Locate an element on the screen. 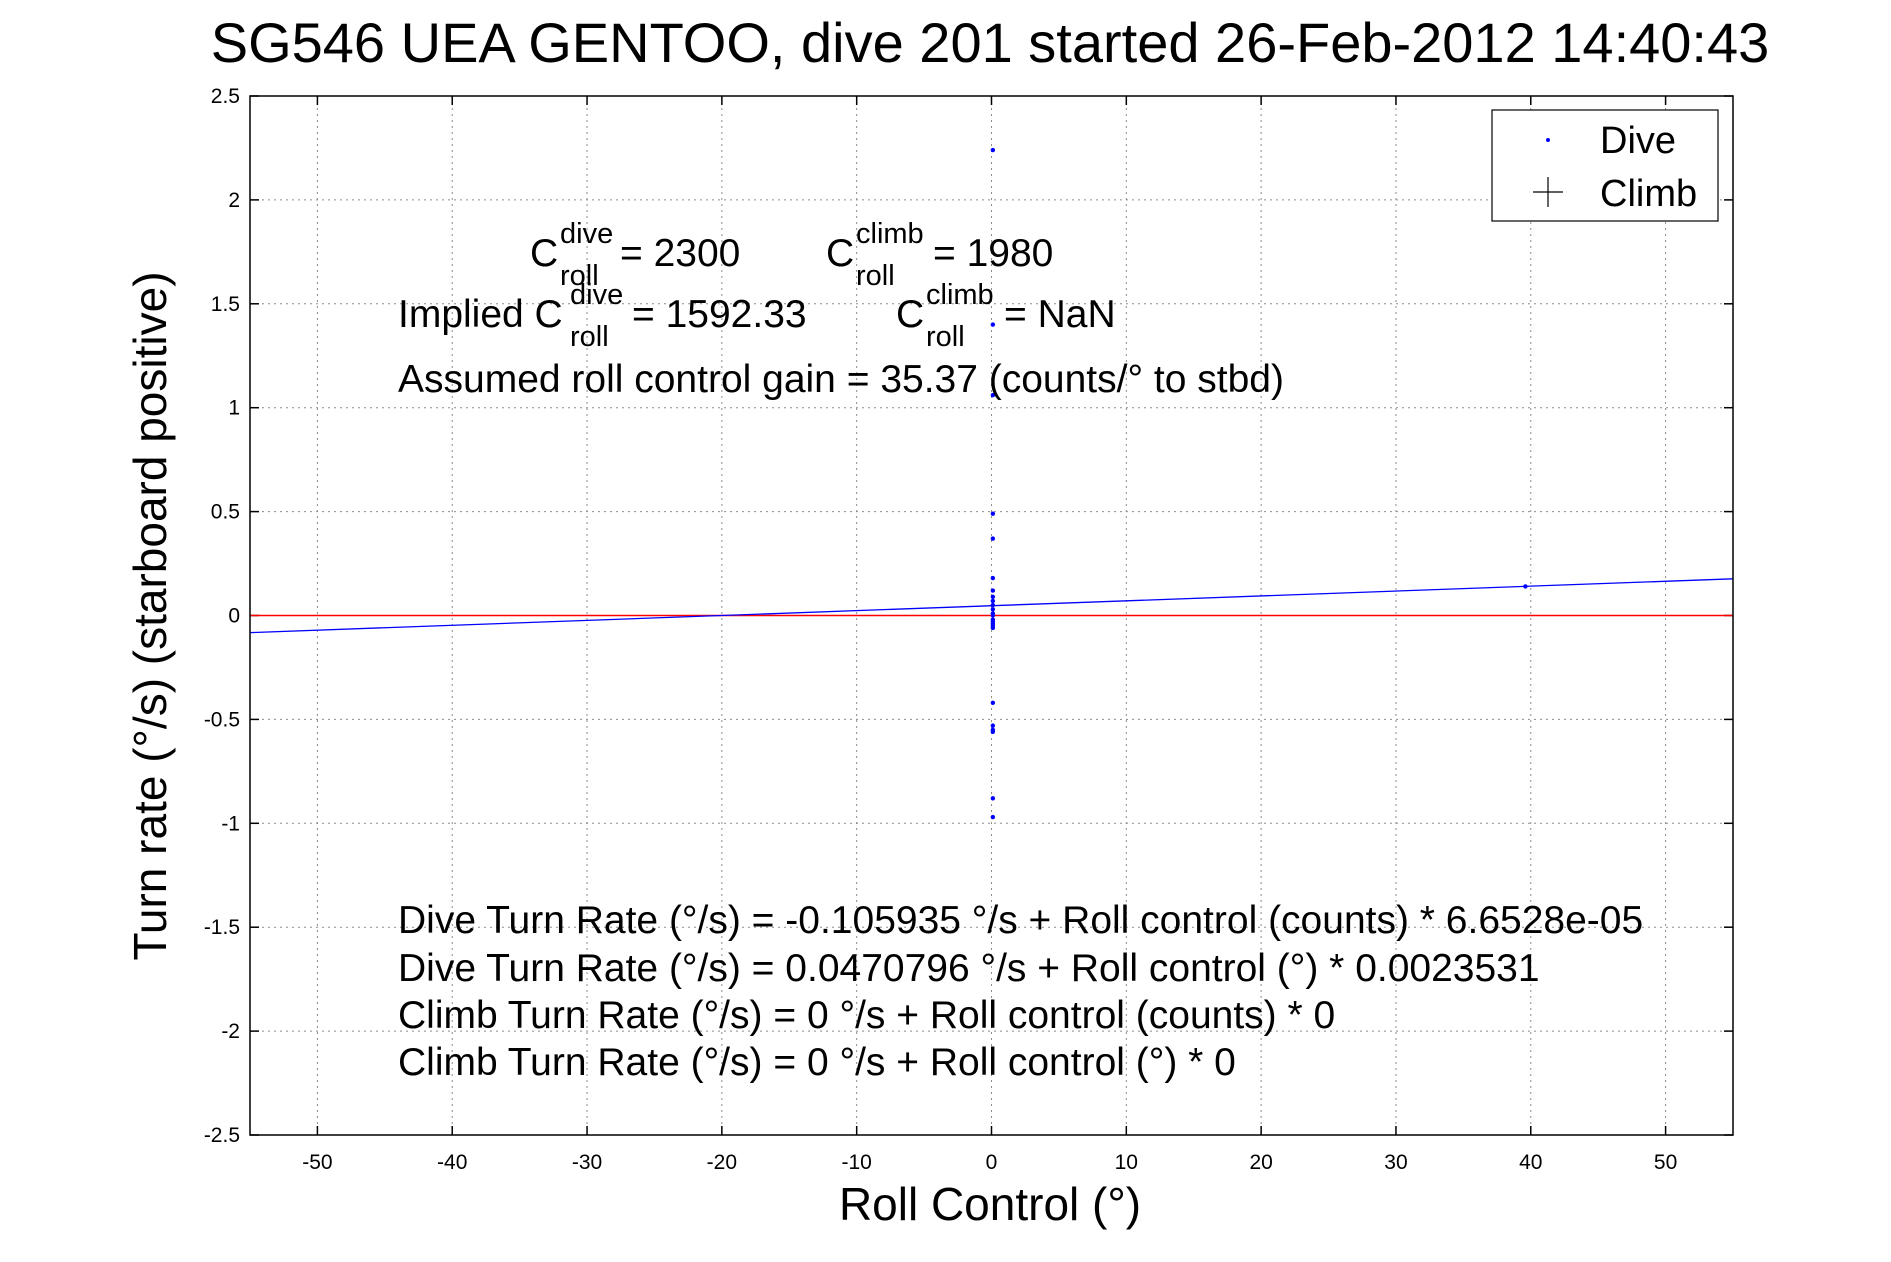 This screenshot has width=1891, height=1262. y-tick-label: 0.5 is located at coordinates (225, 512).